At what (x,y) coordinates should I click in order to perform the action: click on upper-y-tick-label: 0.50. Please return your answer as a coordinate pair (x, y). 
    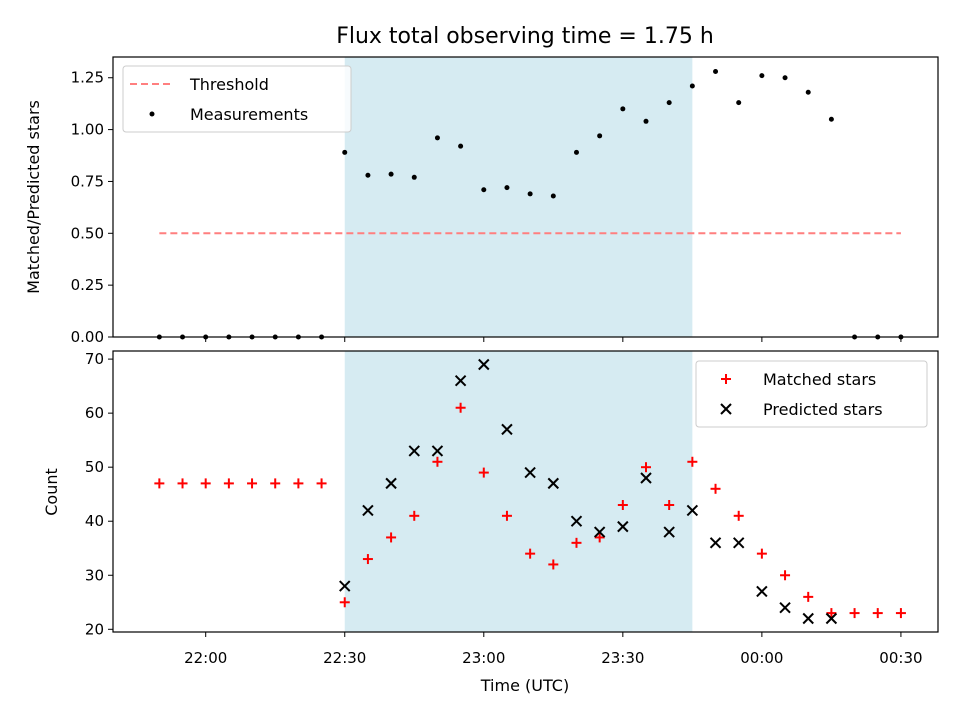
    Looking at the image, I should click on (87, 233).